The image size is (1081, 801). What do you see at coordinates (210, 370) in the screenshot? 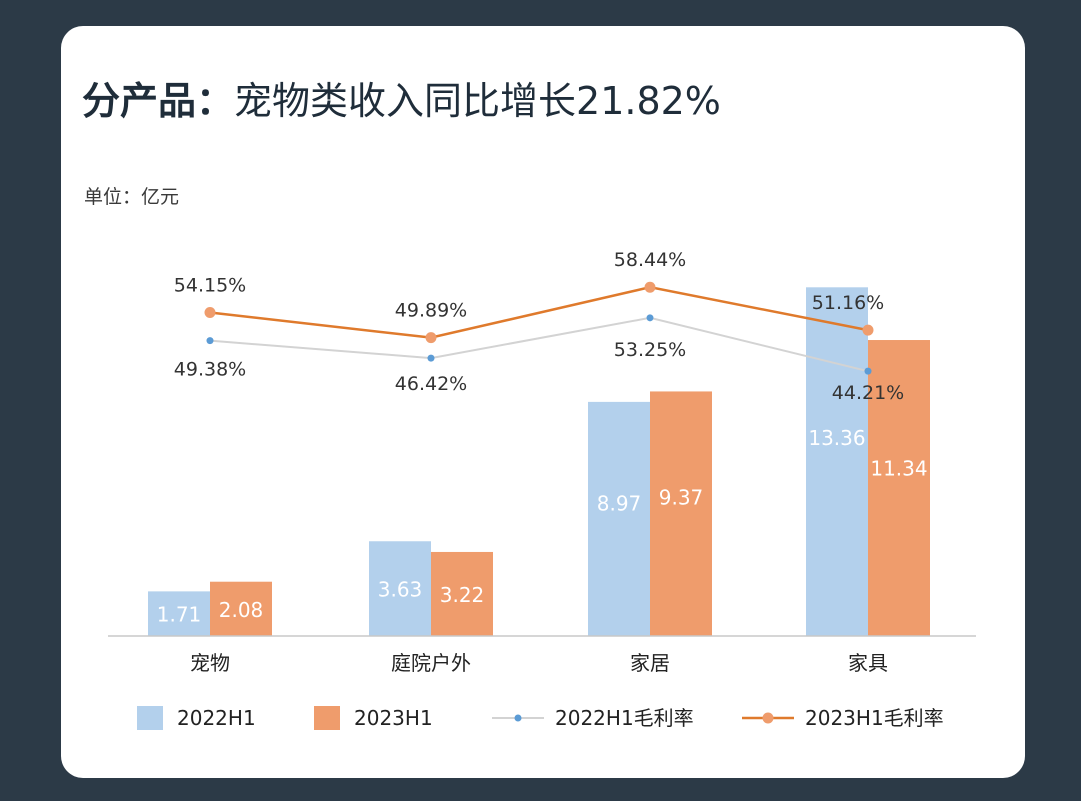
I see `point-label-2022H1毛利率-0: 49.38%` at bounding box center [210, 370].